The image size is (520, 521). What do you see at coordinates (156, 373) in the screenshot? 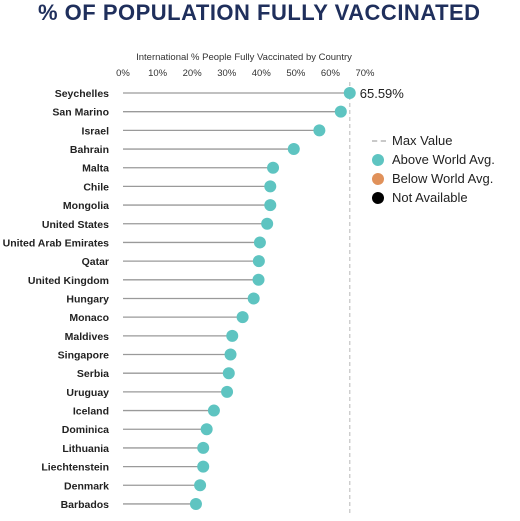
I see `lollipop-row: Serbia` at bounding box center [156, 373].